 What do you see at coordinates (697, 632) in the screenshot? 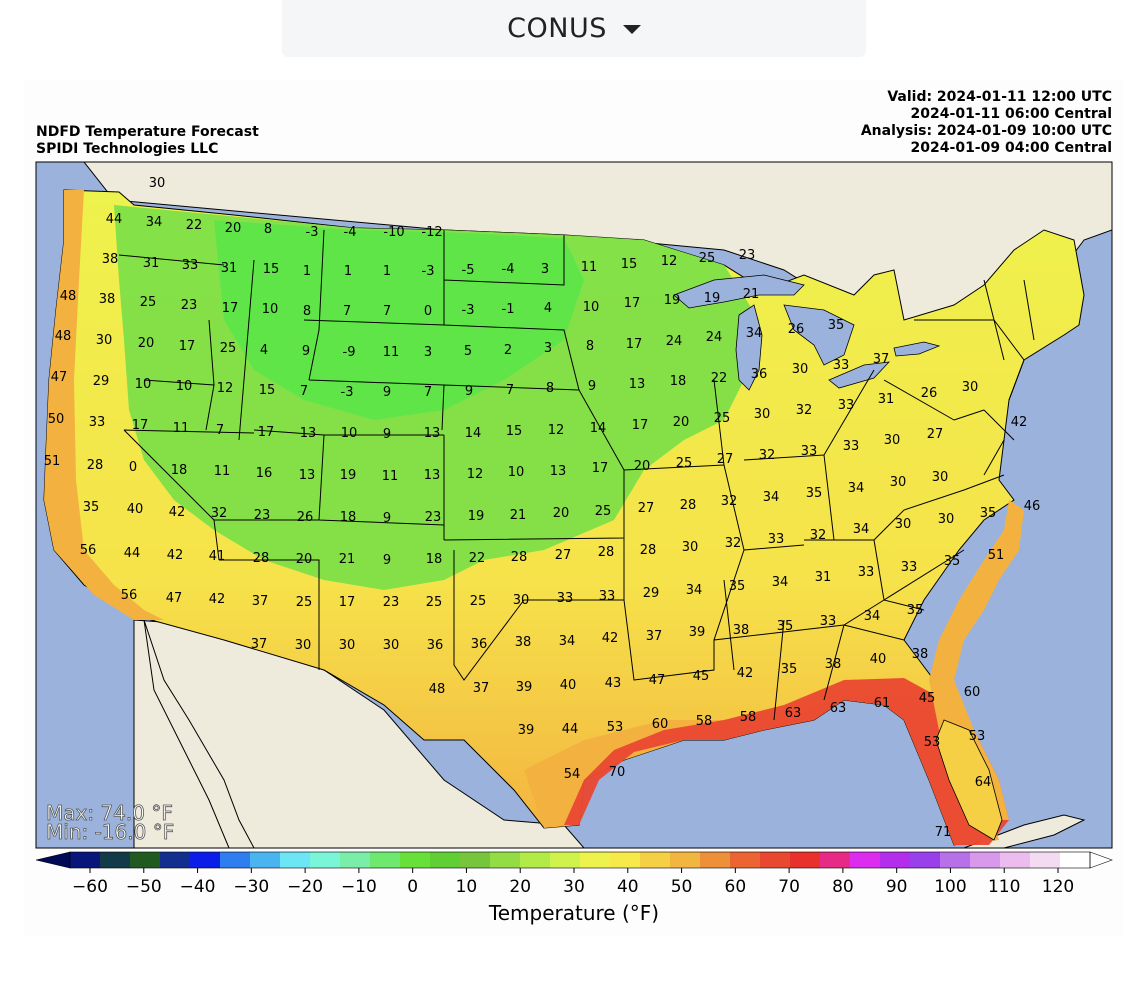
I see `temperature-label: 39` at bounding box center [697, 632].